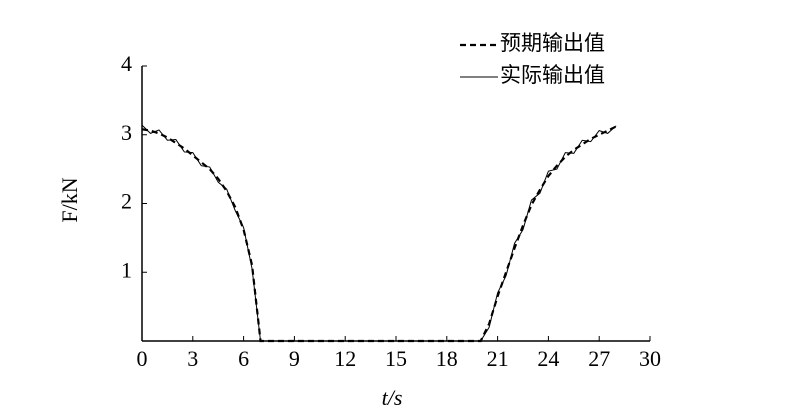 The width and height of the screenshot is (800, 414). What do you see at coordinates (126, 201) in the screenshot?
I see `y-tick-label: 2` at bounding box center [126, 201].